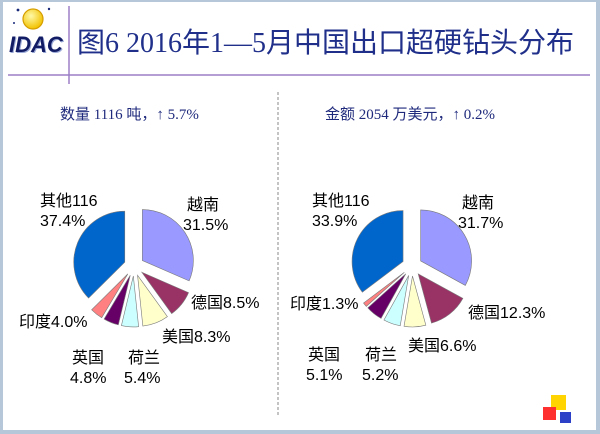 Image resolution: width=600 pixels, height=434 pixels. Describe the element at coordinates (152, 300) in the screenshot. I see `quantity-pie-slice-usa` at that location.